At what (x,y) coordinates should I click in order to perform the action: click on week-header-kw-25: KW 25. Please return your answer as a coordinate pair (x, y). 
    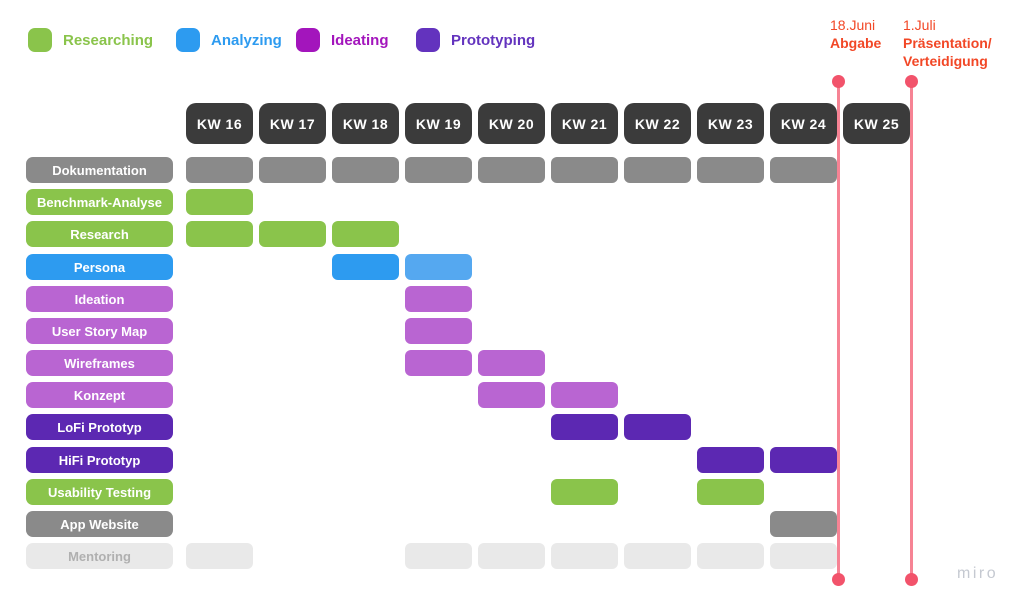
    Looking at the image, I should click on (876, 123).